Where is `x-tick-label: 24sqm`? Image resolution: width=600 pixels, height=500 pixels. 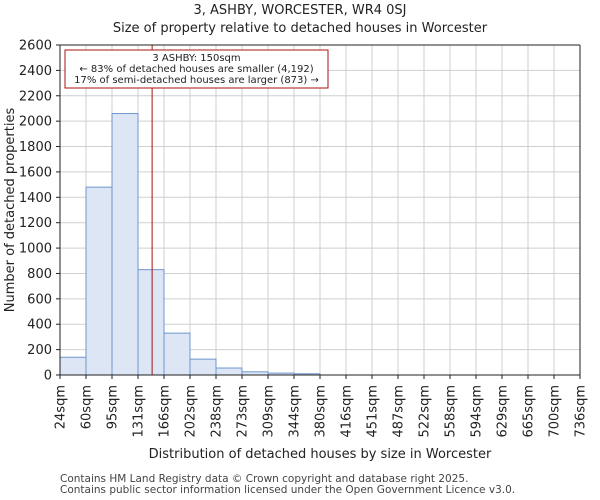
x-tick-label: 24sqm is located at coordinates (61, 407).